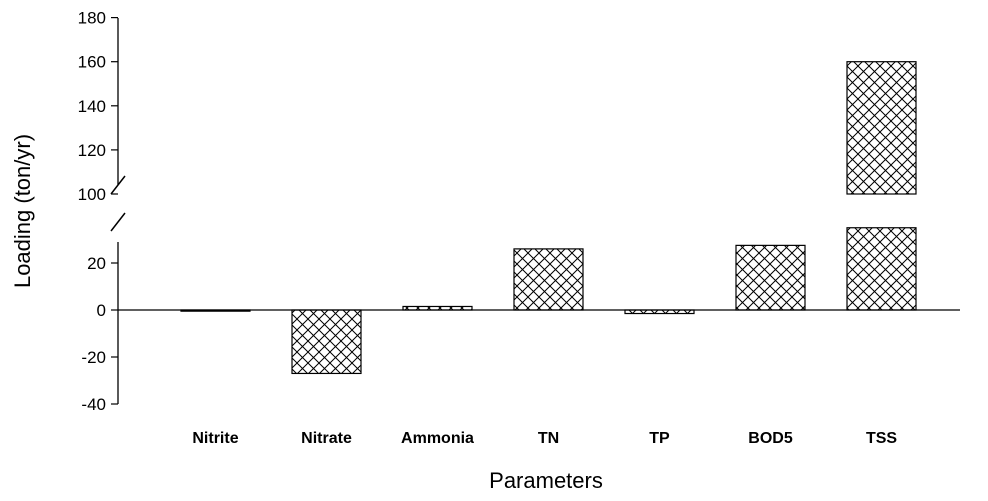 Image resolution: width=988 pixels, height=501 pixels. Describe the element at coordinates (92, 194) in the screenshot. I see `y-tick-label: 100` at that location.